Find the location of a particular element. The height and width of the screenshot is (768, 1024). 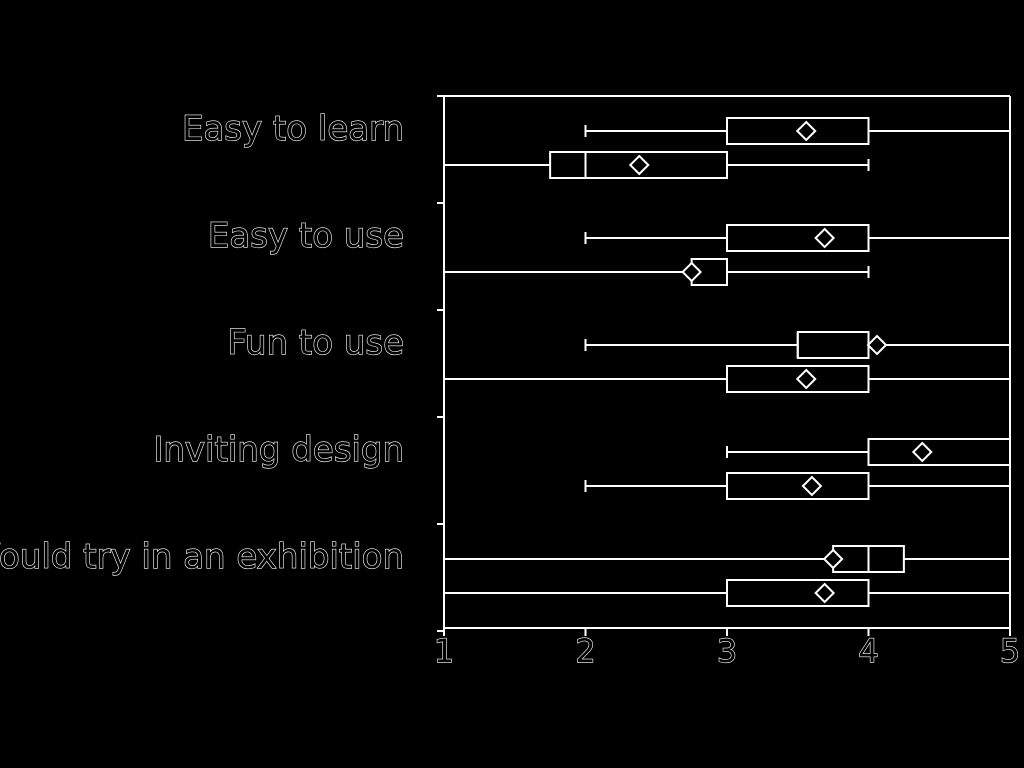

x-tick-label: 5 is located at coordinates (1010, 651).